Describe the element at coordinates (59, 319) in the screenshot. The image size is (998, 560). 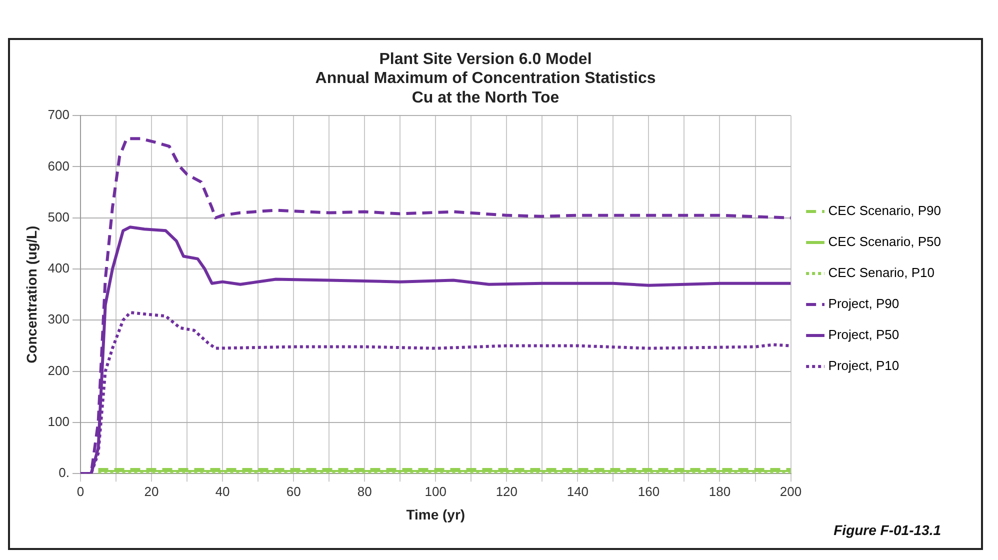
I see `y-tick-label: 300` at that location.